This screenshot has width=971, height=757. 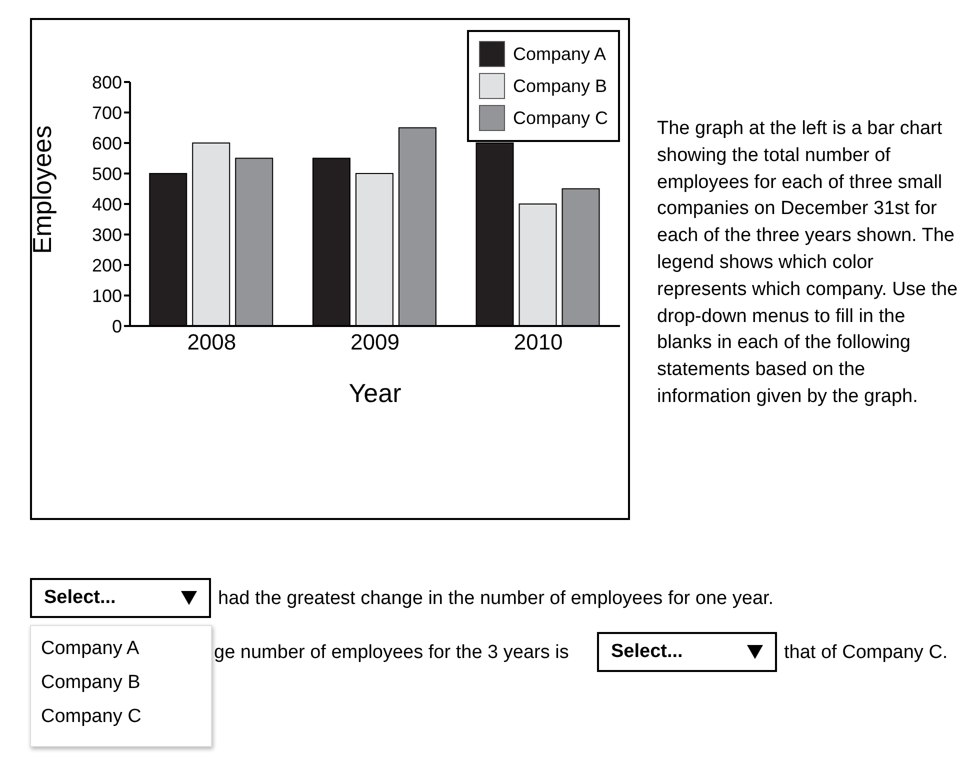 I want to click on y-tick-label: 700, so click(x=107, y=112).